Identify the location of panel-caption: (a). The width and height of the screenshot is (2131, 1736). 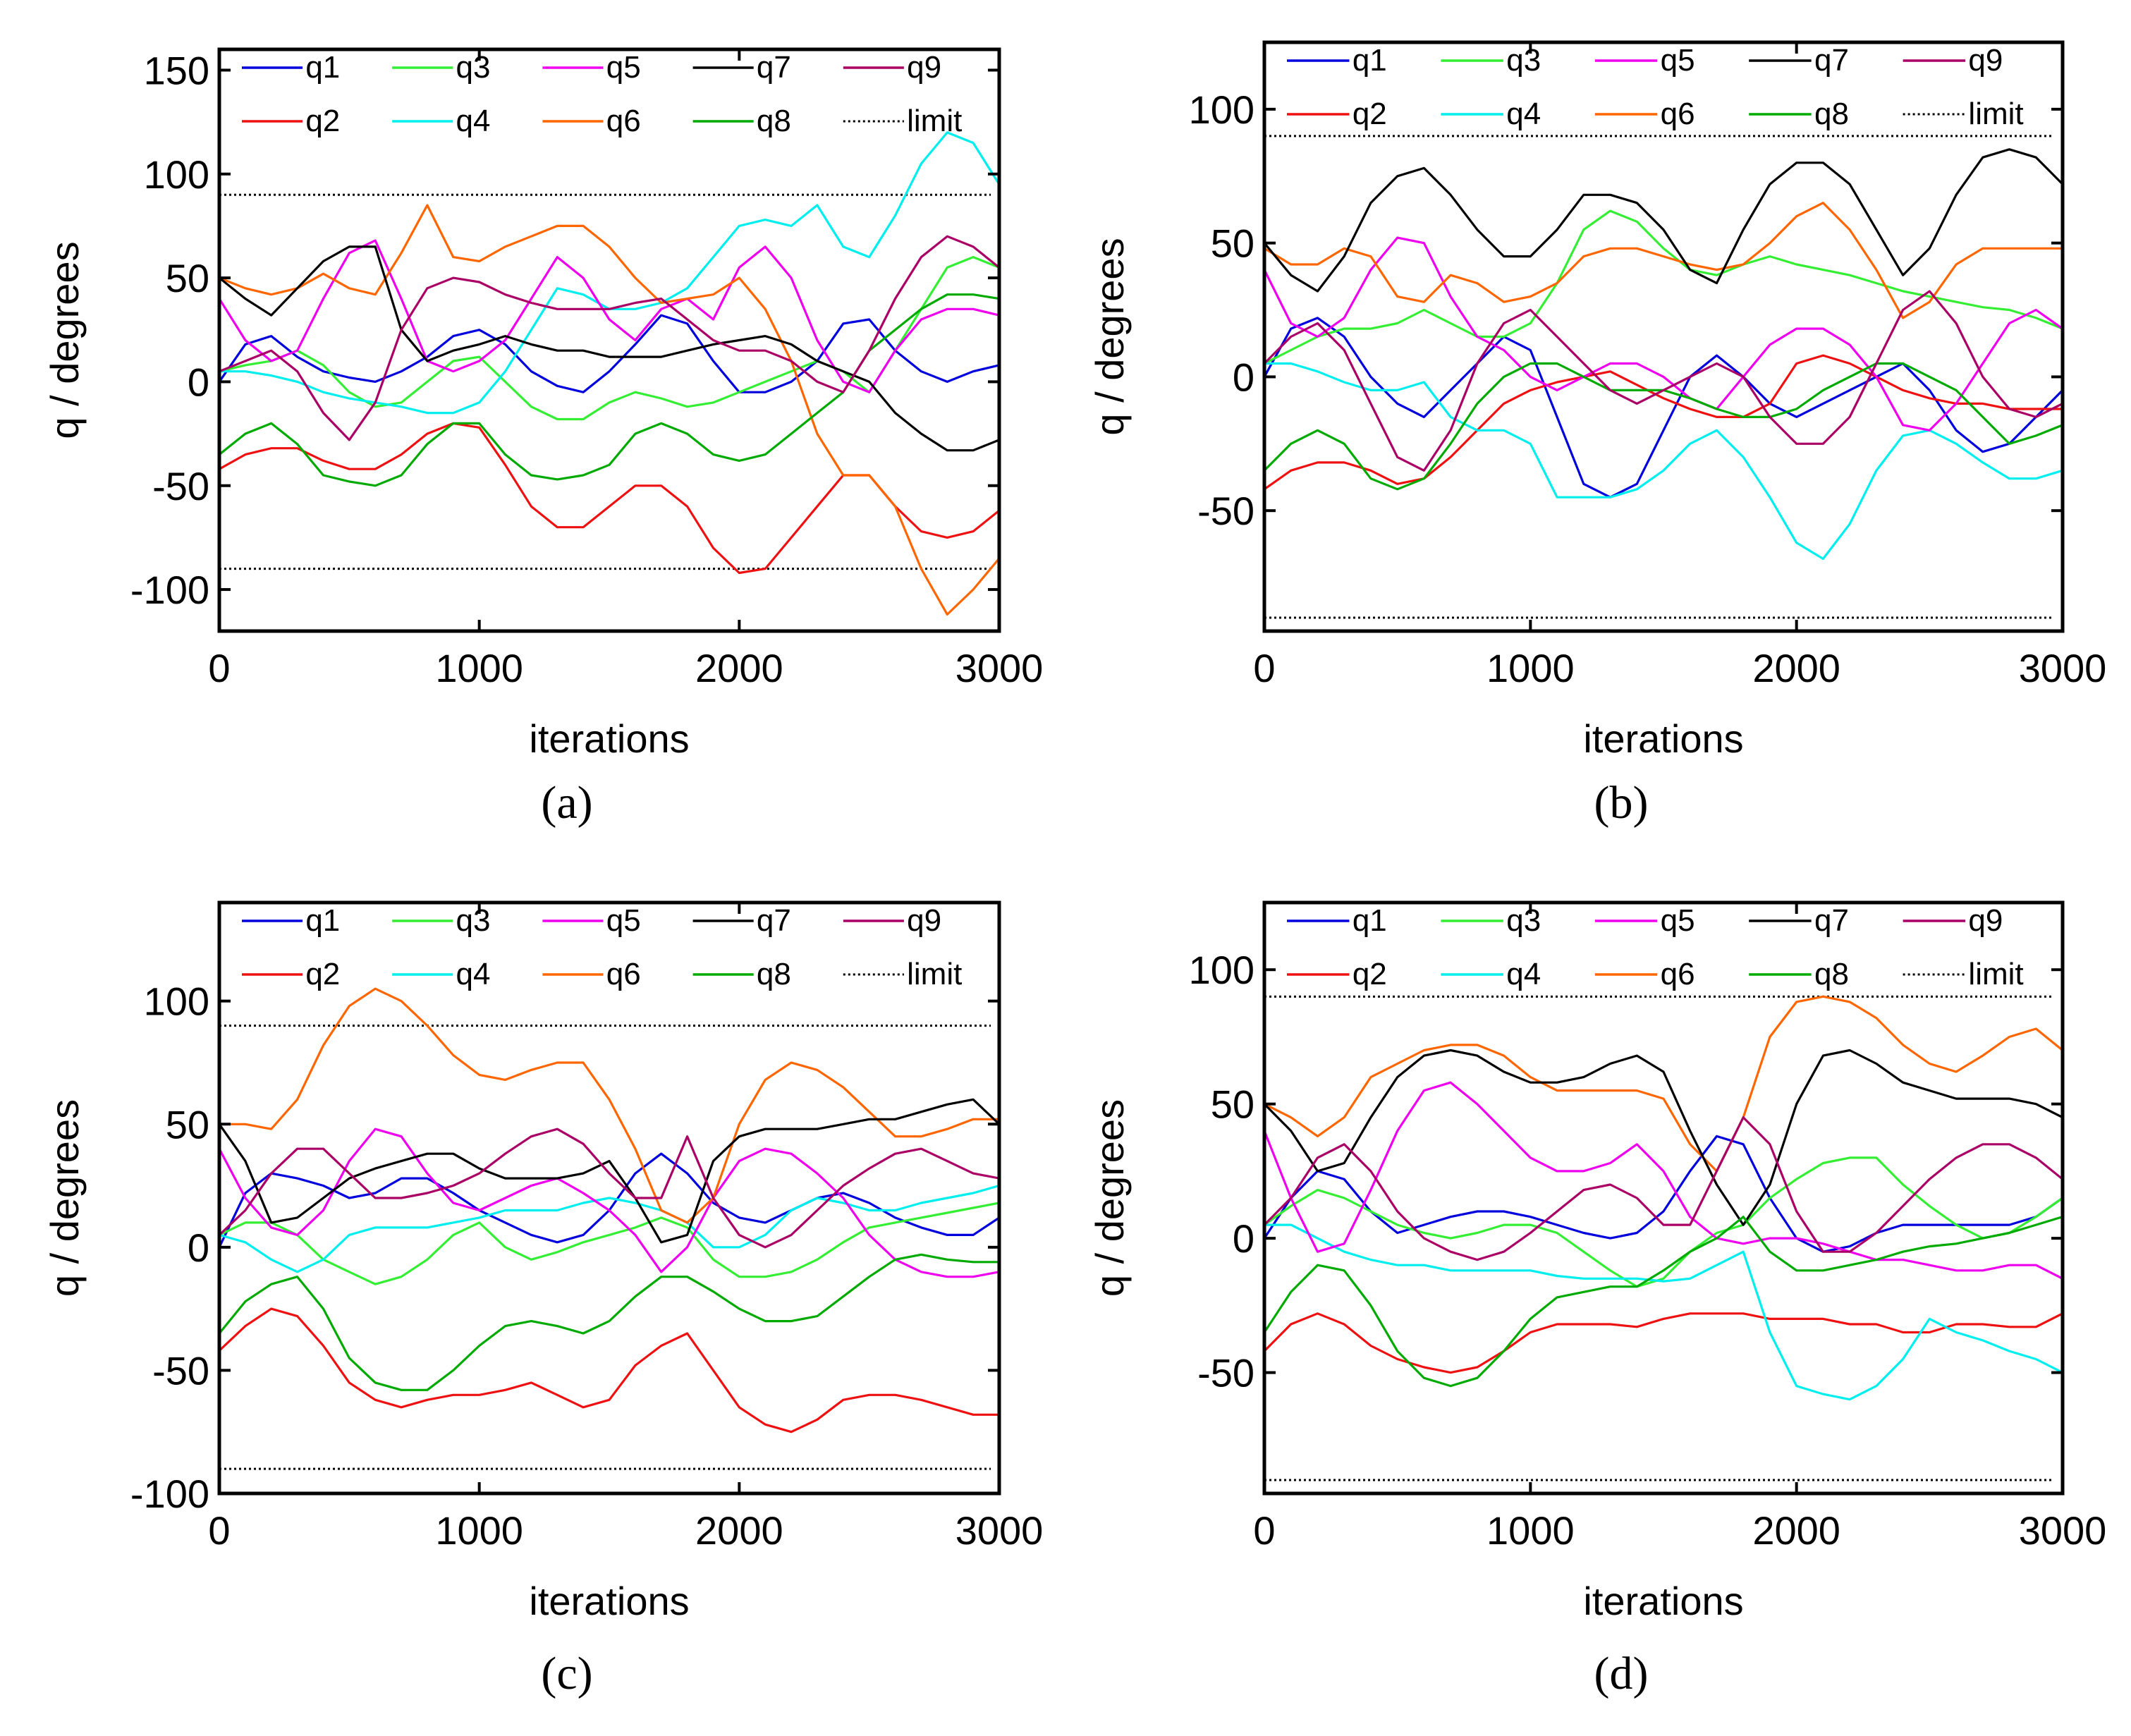
(566, 803).